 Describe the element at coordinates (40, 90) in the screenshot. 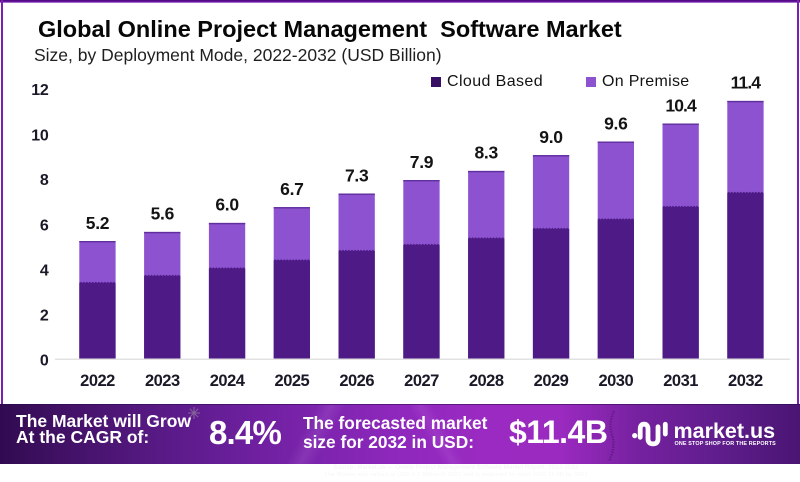

I see `svg-text: 12` at that location.